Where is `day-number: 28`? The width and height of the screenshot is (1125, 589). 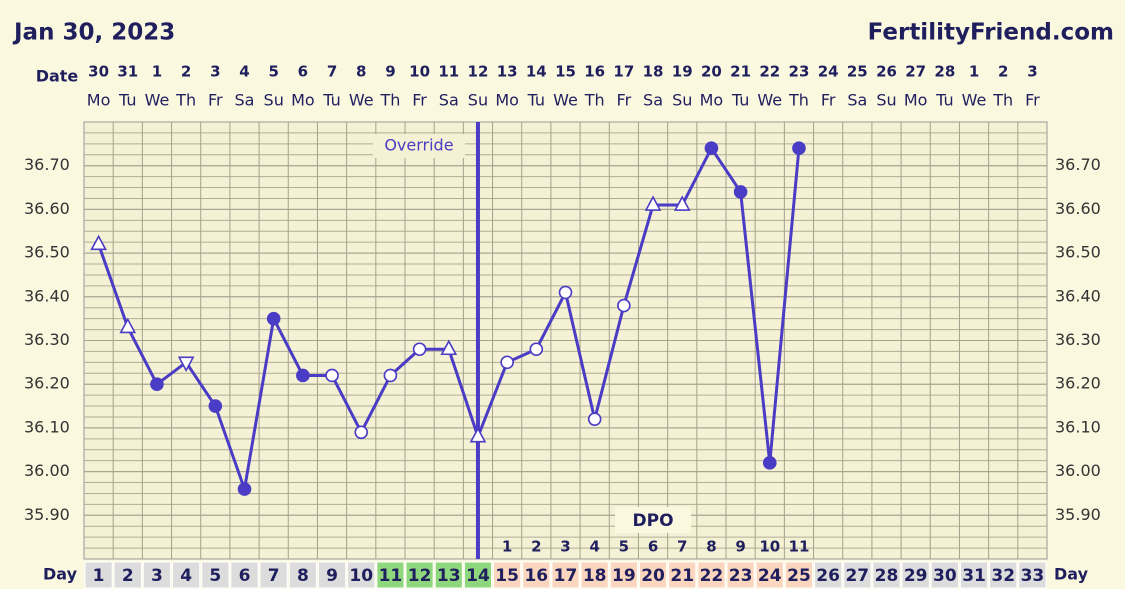
day-number: 28 is located at coordinates (887, 576).